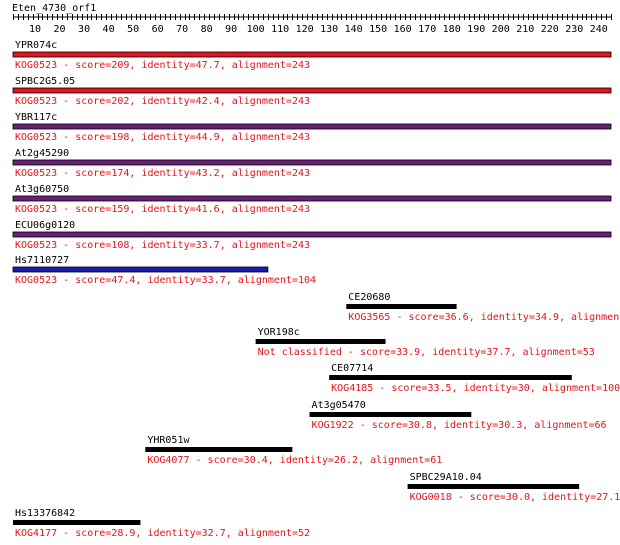 The image size is (620, 545). I want to click on query-title: Eten_4730_orf1, so click(54, 8).